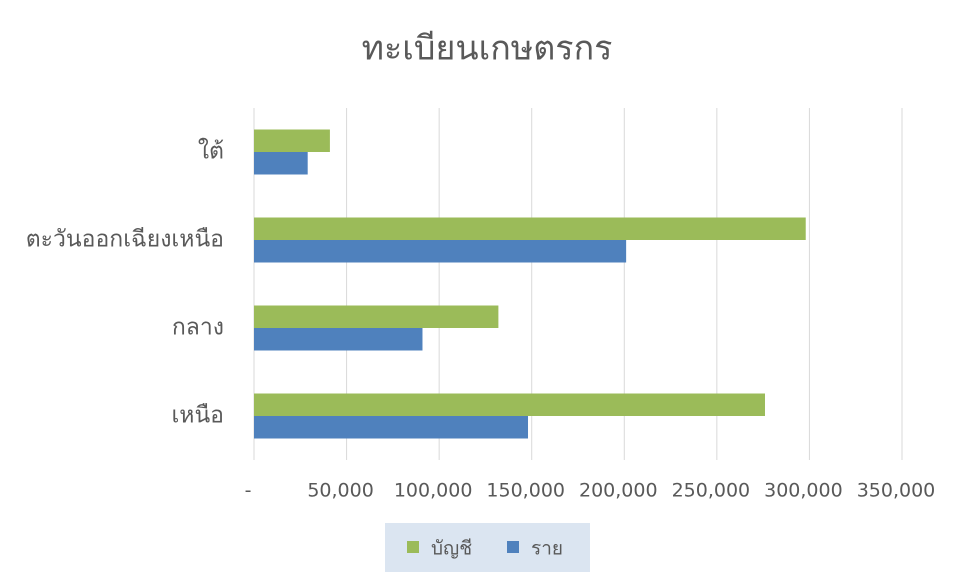  I want to click on legend-label: ราย, so click(547, 549).